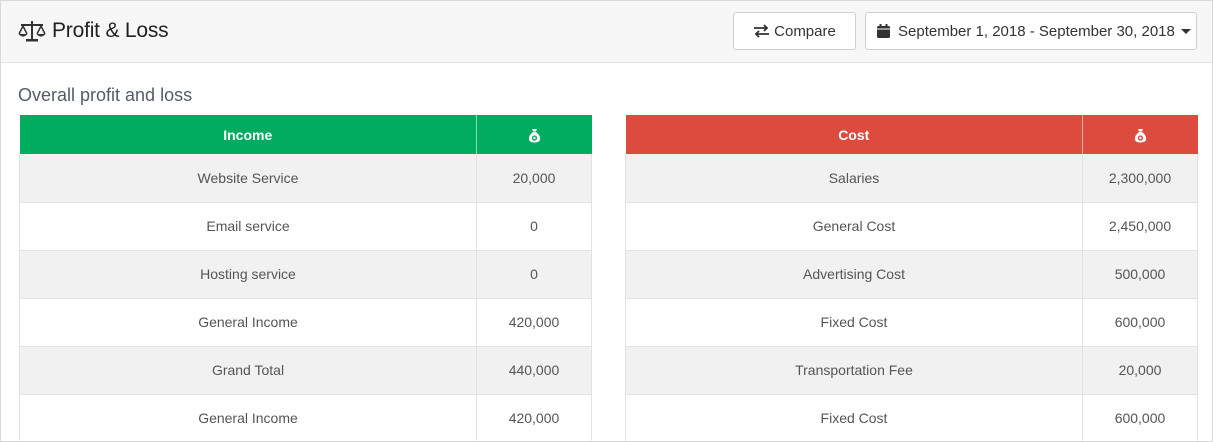 This screenshot has height=442, width=1213. Describe the element at coordinates (248, 370) in the screenshot. I see `row-label: Grand Total` at that location.